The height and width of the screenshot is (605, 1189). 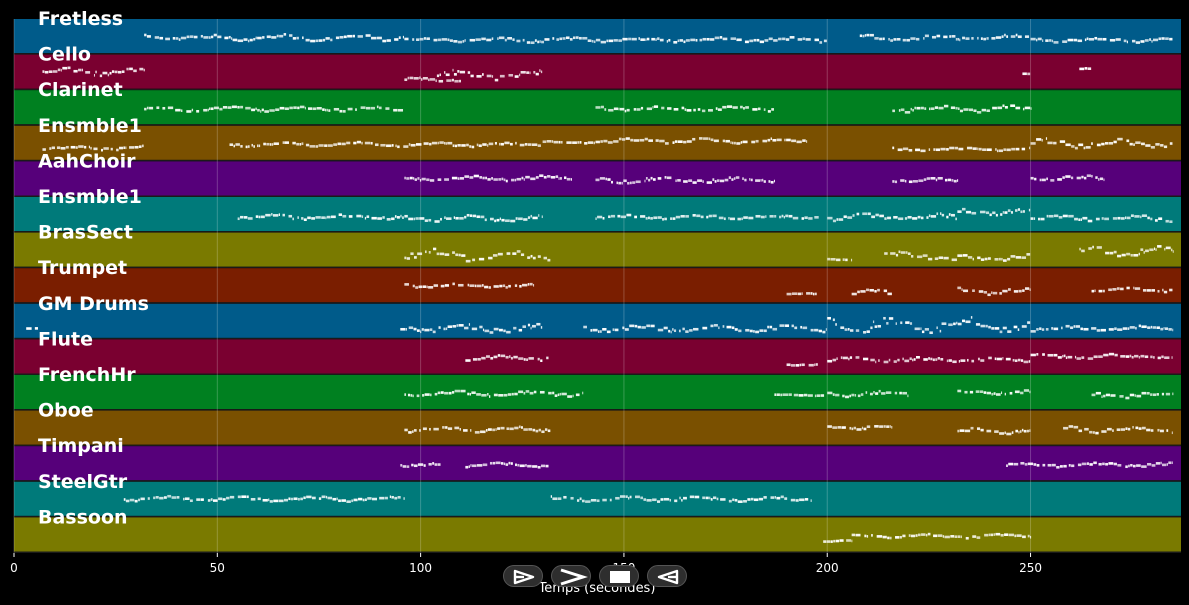 What do you see at coordinates (619, 576) in the screenshot?
I see `stop-button` at bounding box center [619, 576].